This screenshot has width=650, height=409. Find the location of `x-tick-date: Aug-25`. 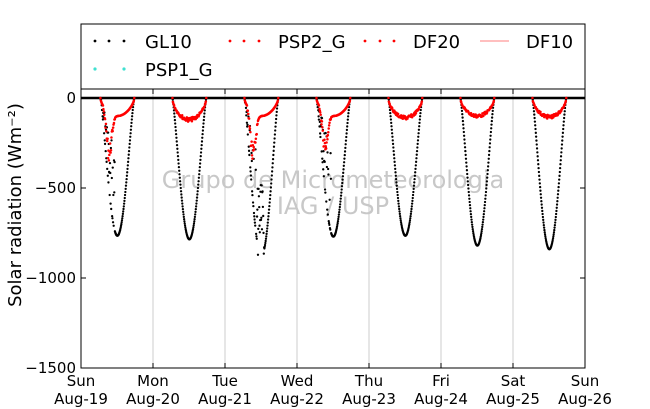

x-tick-date: Aug-25 is located at coordinates (513, 399).